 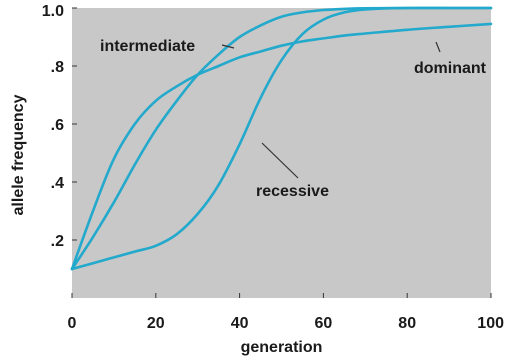 I want to click on y-axis-ticks: 1.0 .8 .6 .4 .2, so click(x=59, y=126).